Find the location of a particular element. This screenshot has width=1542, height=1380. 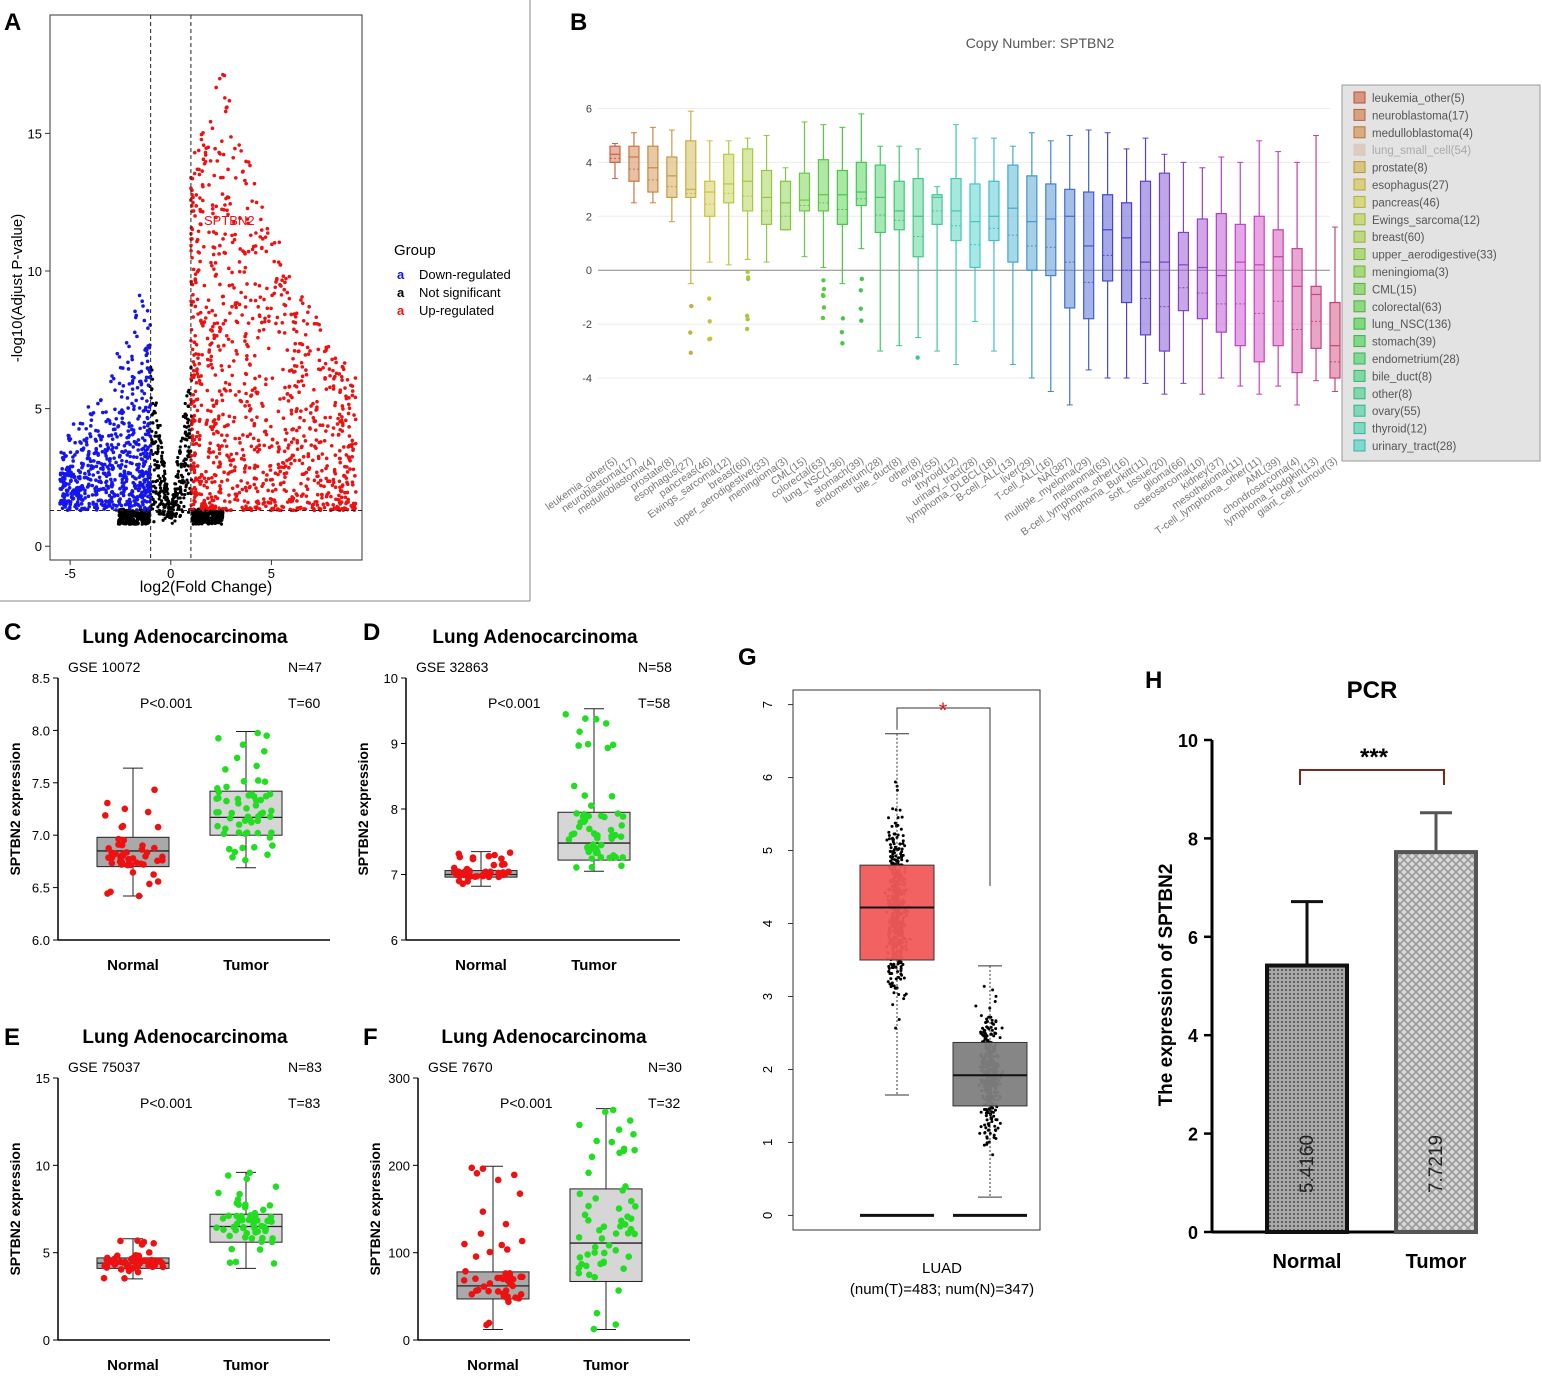

volcano-y-label: -log10(Adjust P-value) is located at coordinates (17, 288).